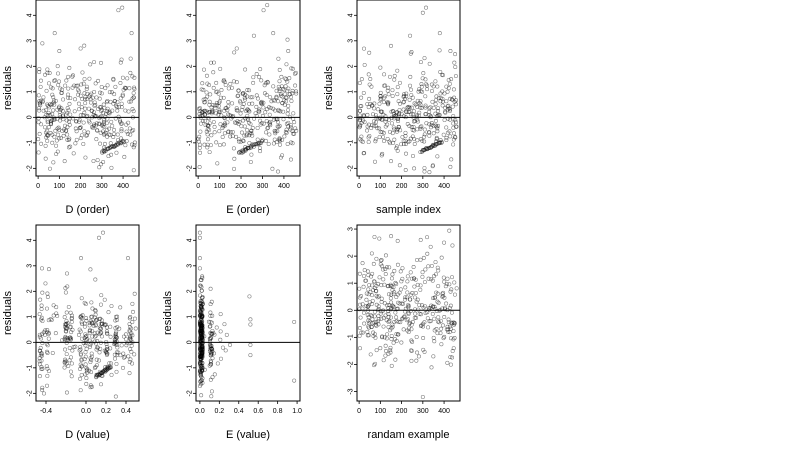 The image size is (800, 450). I want to click on y-tick-label: -2, so click(351, 168).